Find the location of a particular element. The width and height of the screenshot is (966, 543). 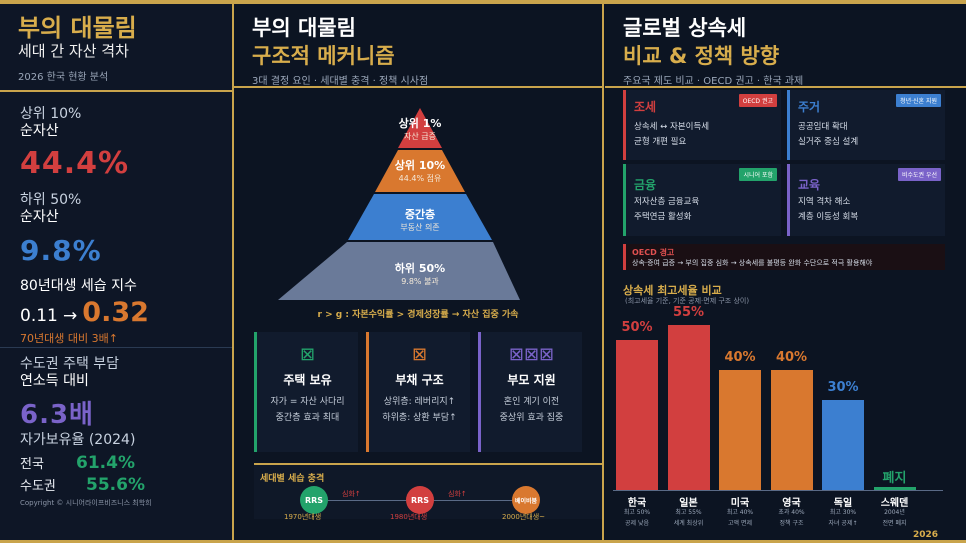

policy-line: 공공임대 확대 is located at coordinates (823, 127).